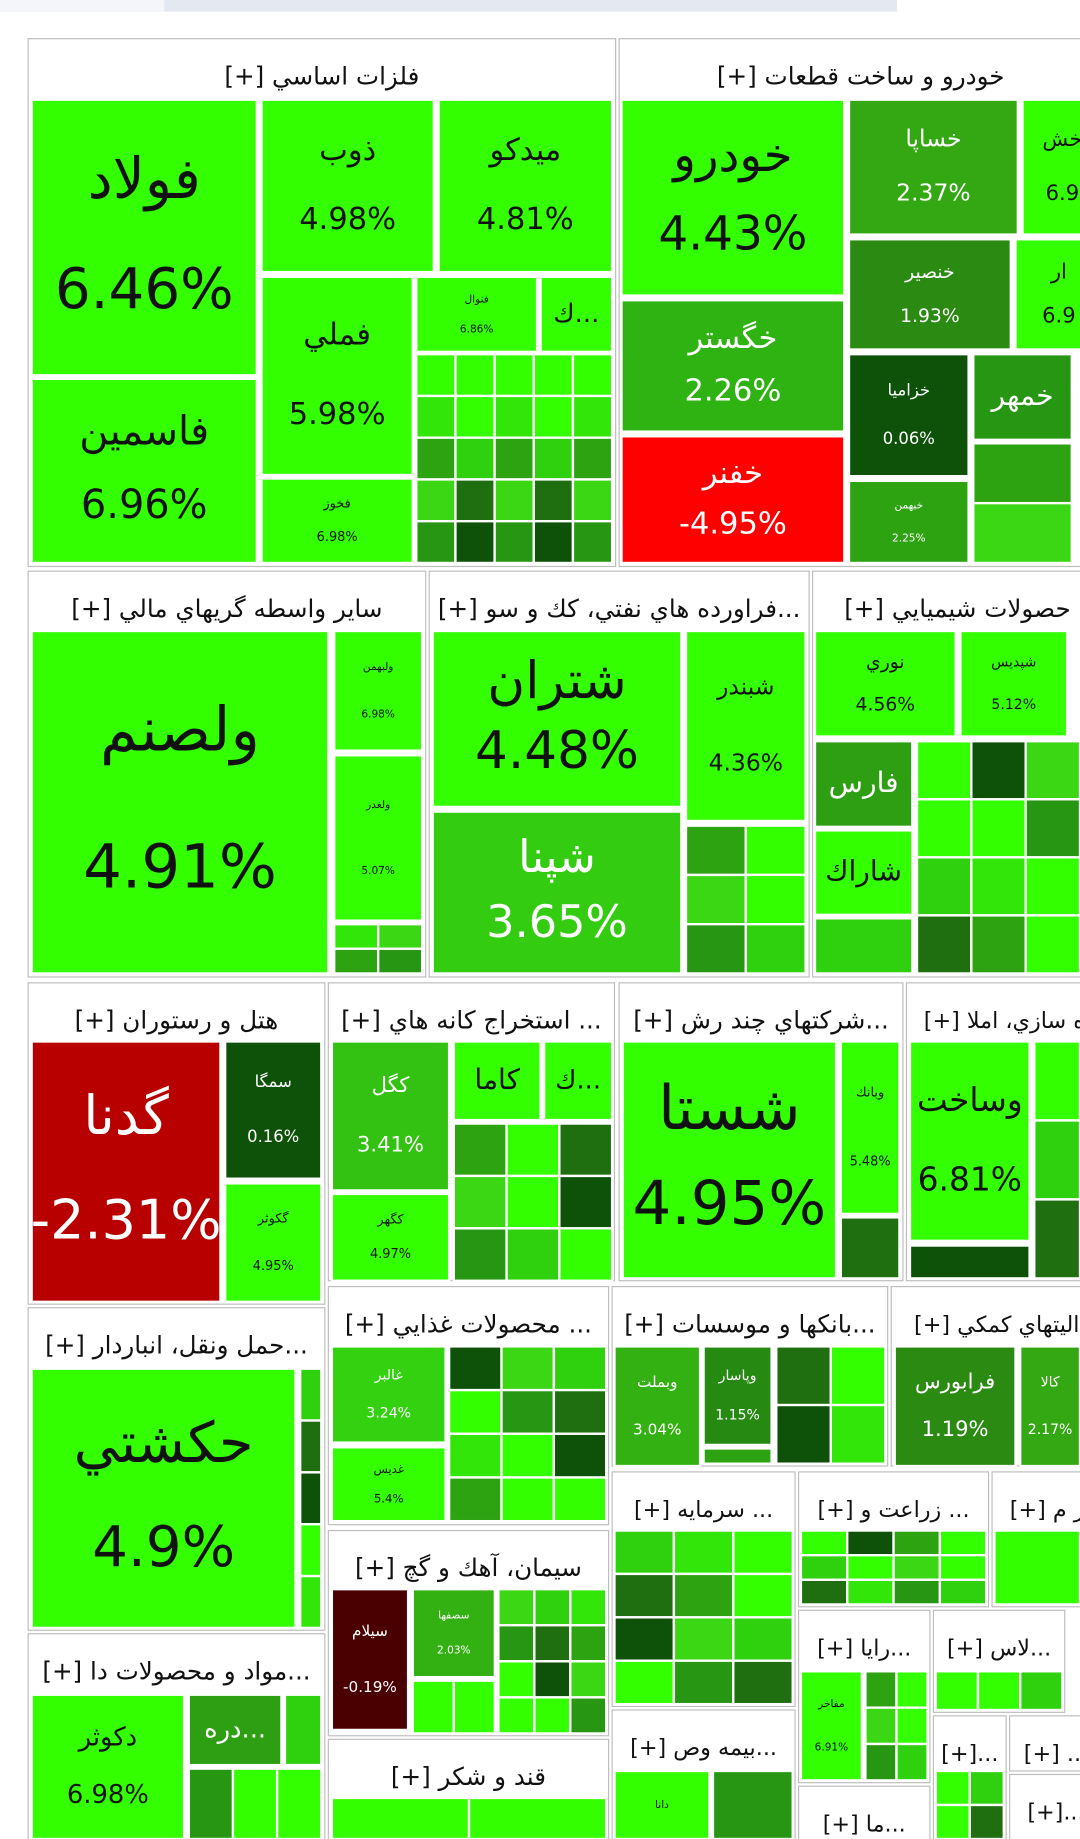  Describe the element at coordinates (894, 1510) in the screenshot. I see `sector-title: ... زراعت و [+]` at that location.